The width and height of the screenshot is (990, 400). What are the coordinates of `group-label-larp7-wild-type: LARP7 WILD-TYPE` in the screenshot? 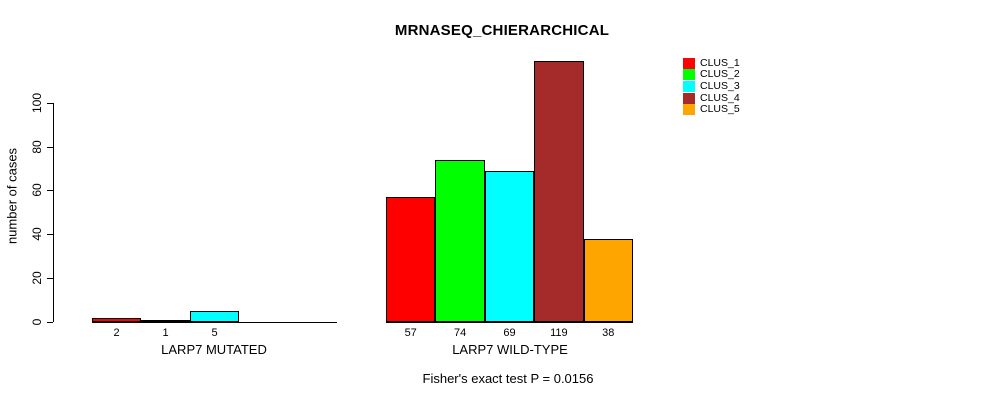 It's located at (510, 349).